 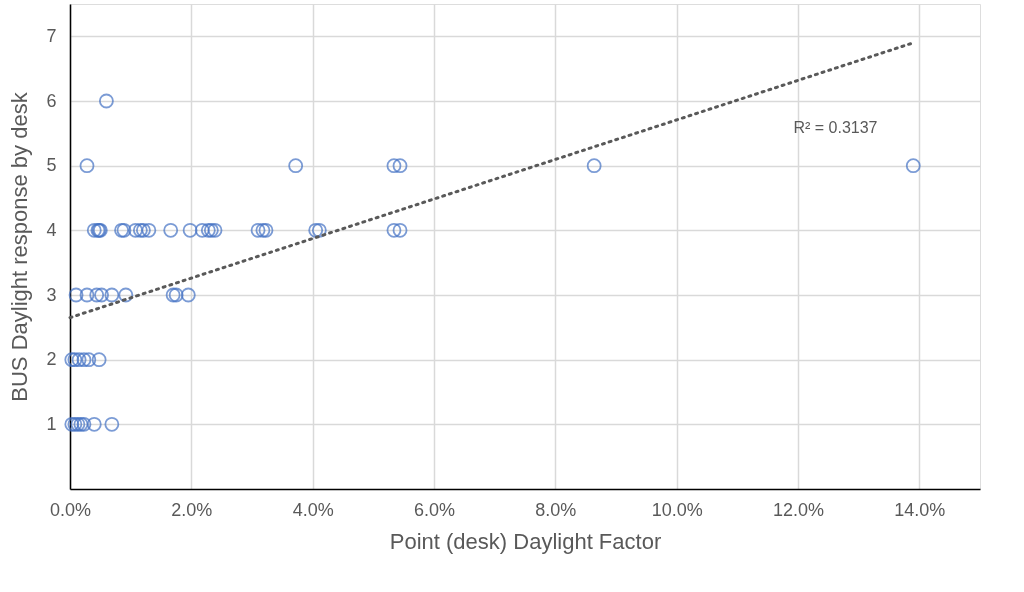 I want to click on x-tick-label: 2.0%, so click(x=192, y=509).